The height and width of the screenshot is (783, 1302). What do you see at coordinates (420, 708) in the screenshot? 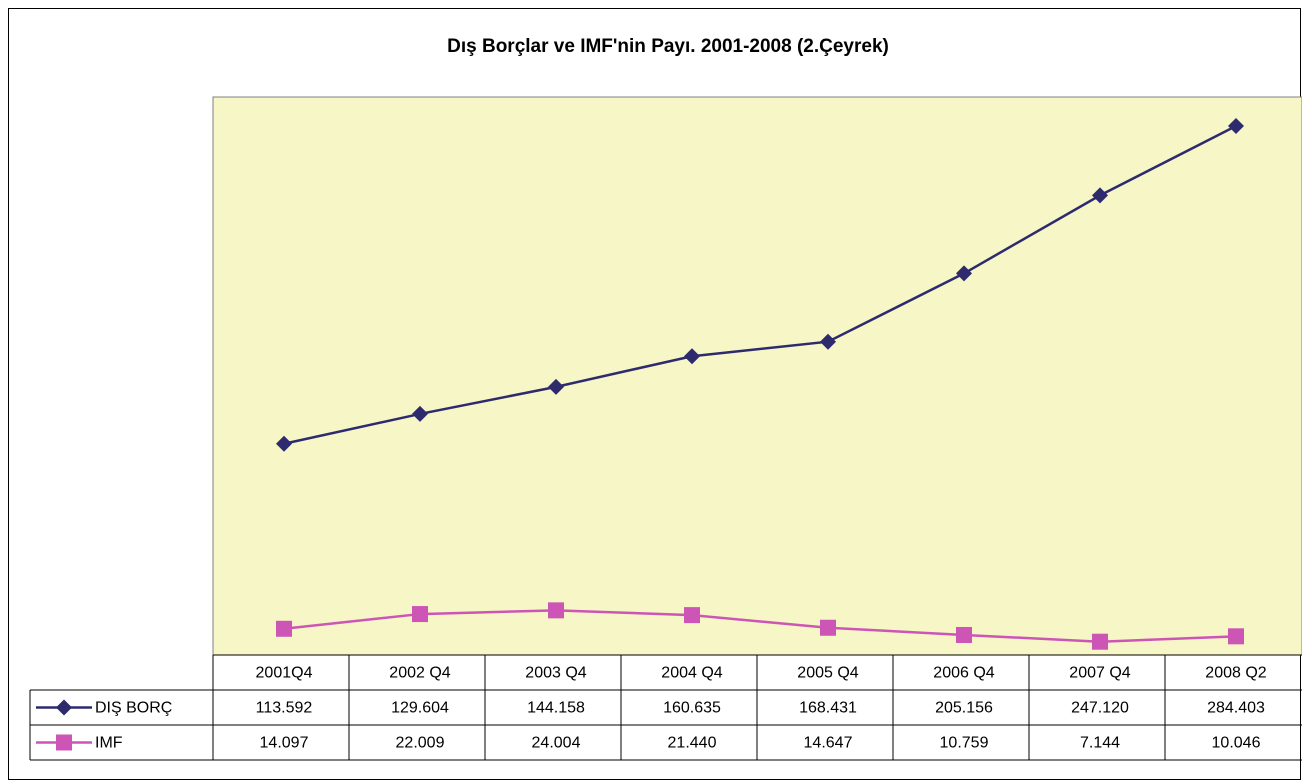
I see `table-value: 129.604` at bounding box center [420, 708].